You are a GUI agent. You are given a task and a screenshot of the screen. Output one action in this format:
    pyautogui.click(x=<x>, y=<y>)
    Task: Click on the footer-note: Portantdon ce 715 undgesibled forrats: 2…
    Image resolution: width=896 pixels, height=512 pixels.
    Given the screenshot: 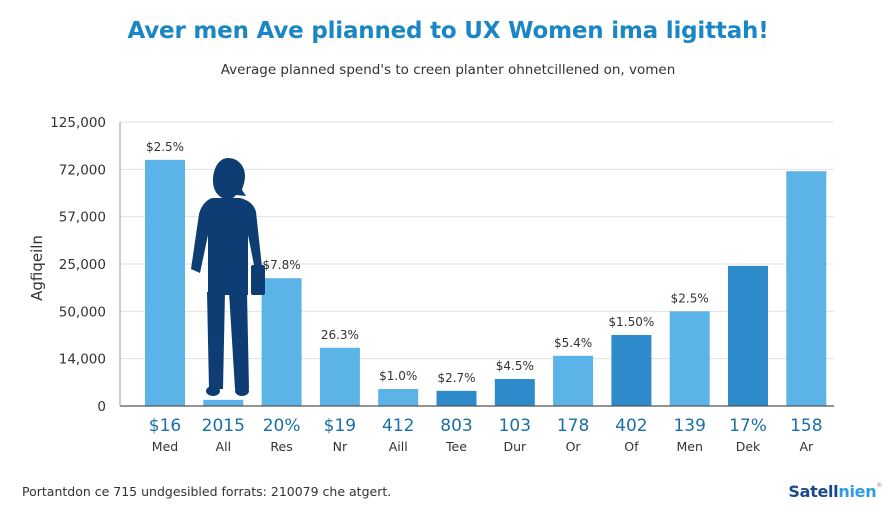 What is the action you would take?
    pyautogui.click(x=207, y=491)
    